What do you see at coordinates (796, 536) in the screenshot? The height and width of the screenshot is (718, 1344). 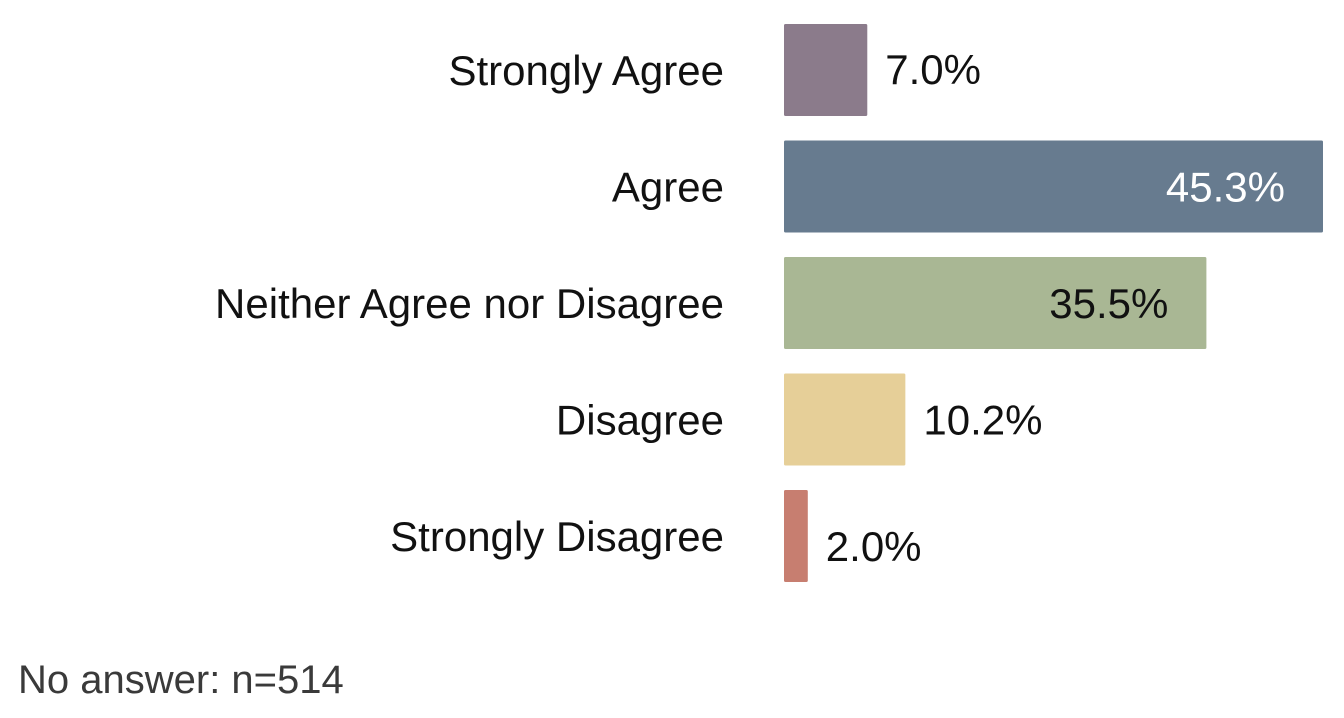 I see `bar-strongly-disagree` at bounding box center [796, 536].